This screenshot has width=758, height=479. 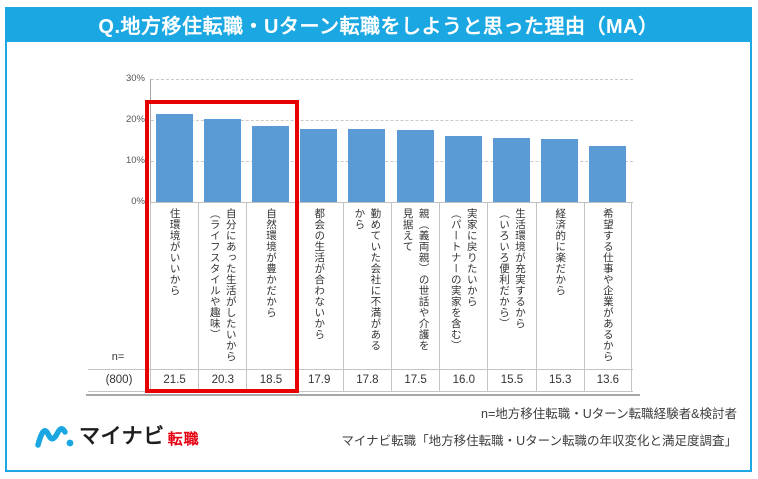 What do you see at coordinates (559, 380) in the screenshot?
I see `value-cell-9: 15.3` at bounding box center [559, 380].